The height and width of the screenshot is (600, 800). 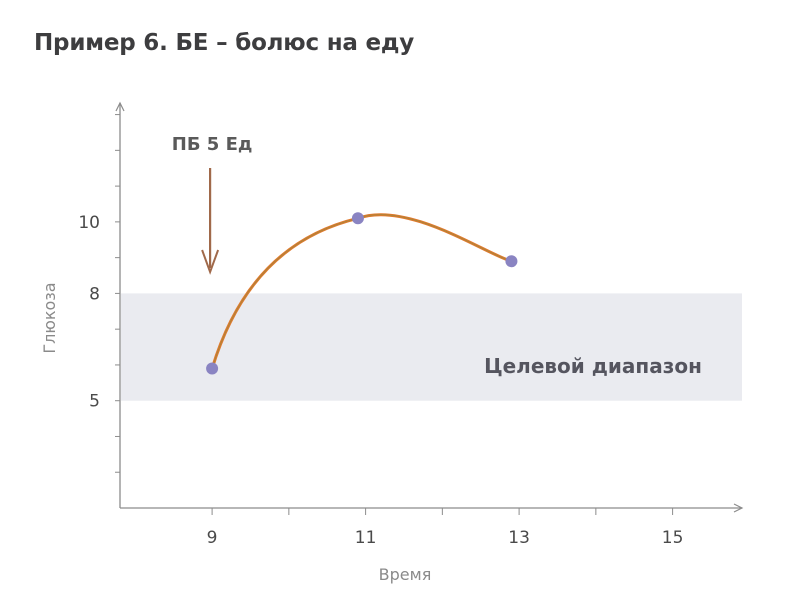 I want to click on target-range-band, so click(x=431, y=347).